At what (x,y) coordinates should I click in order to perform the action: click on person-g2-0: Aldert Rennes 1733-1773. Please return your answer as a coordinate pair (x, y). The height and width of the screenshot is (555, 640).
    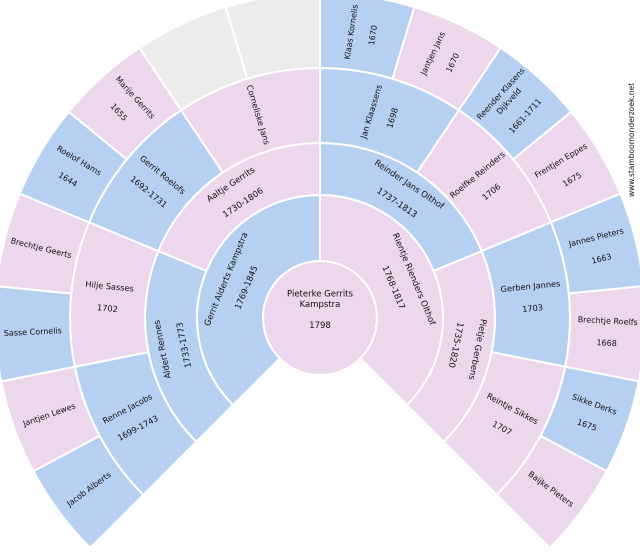
    Looking at the image, I should click on (189, 346).